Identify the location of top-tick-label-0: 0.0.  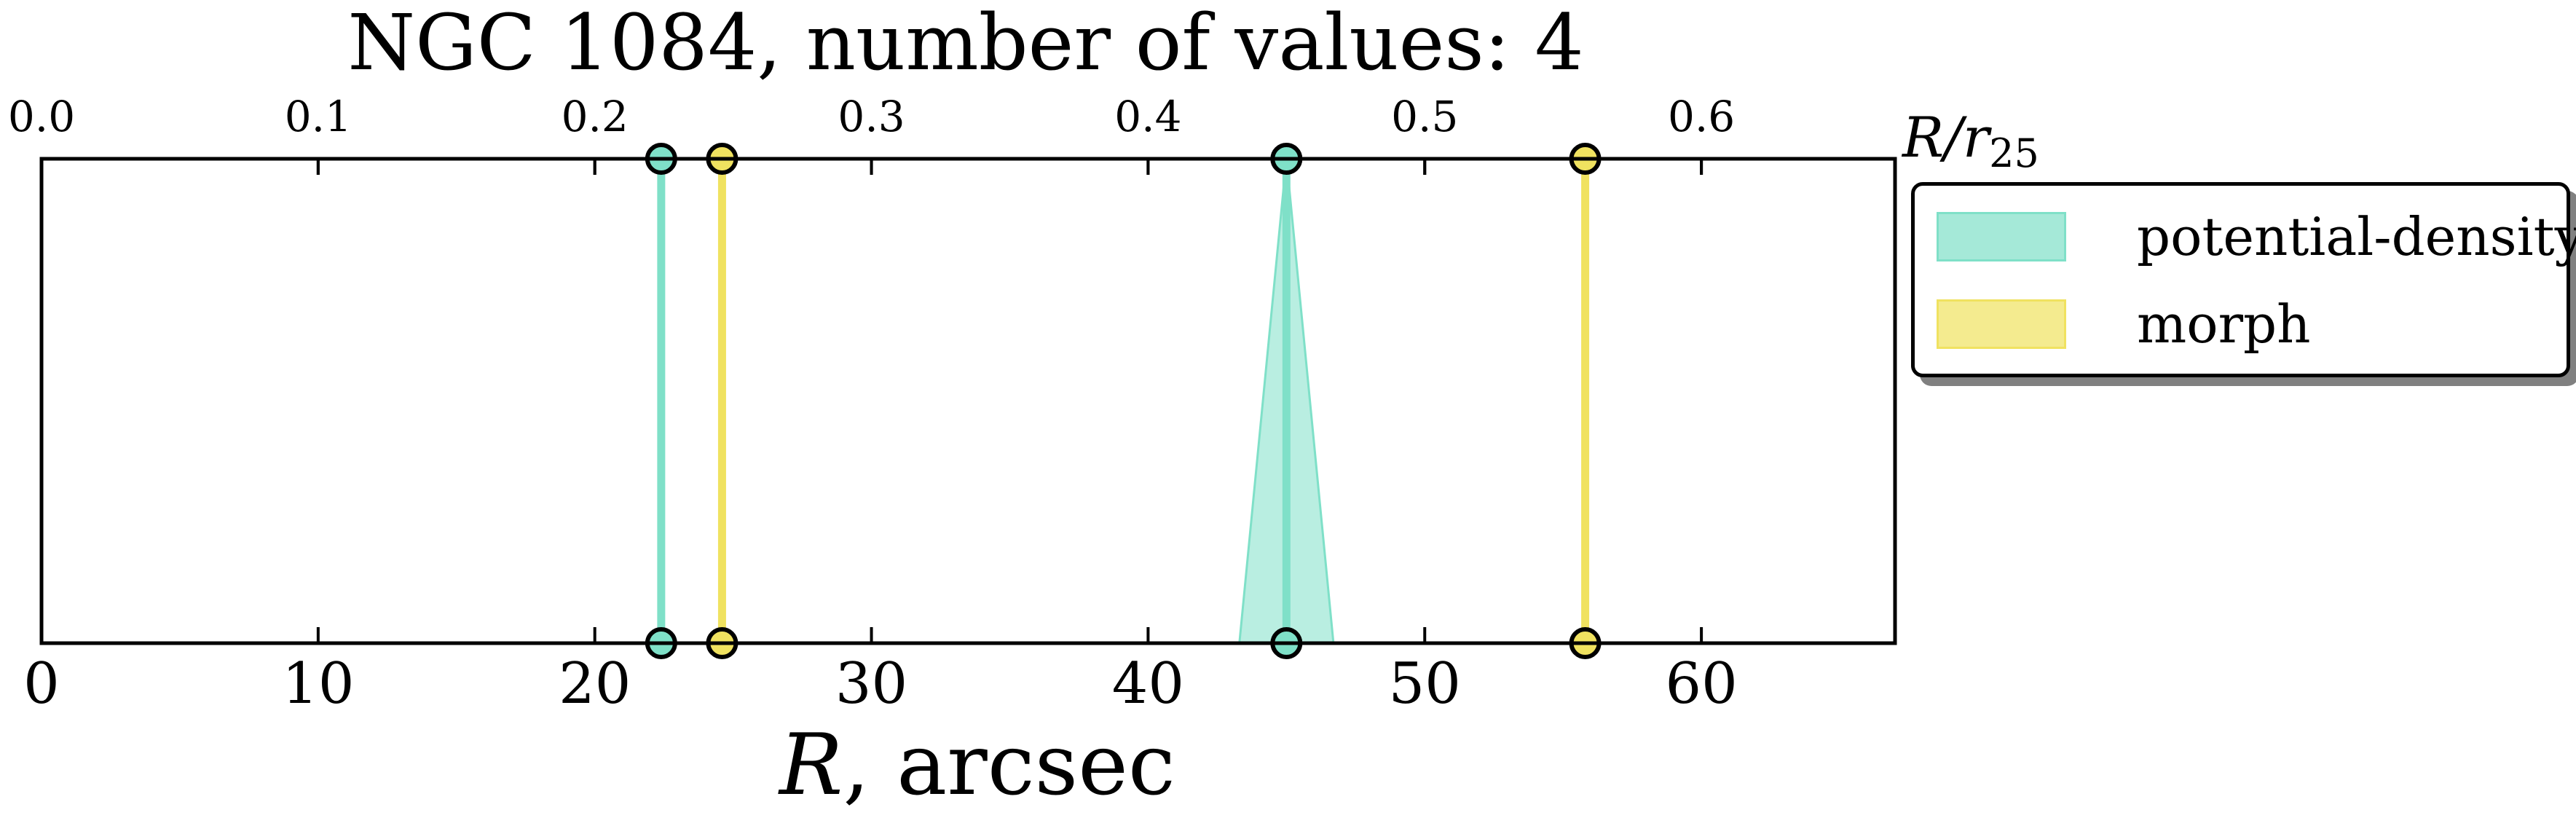
(41, 116).